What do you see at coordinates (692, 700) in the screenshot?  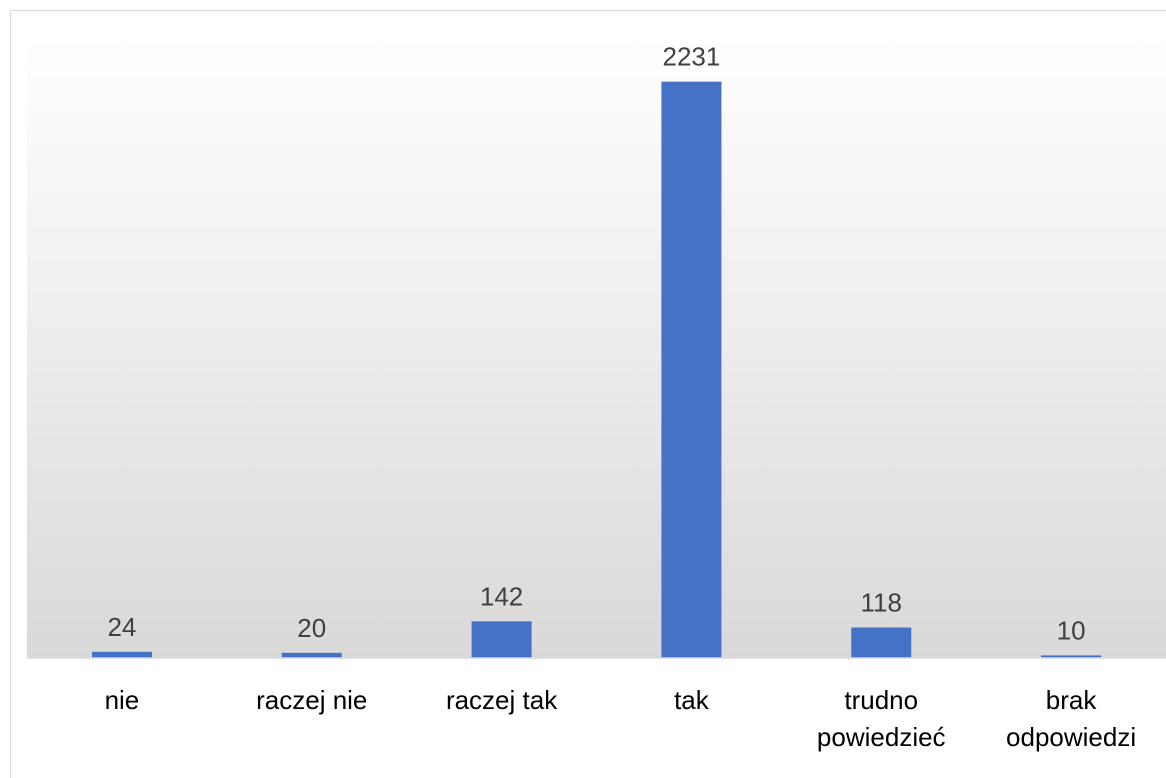 I see `category-label-3: tak` at bounding box center [692, 700].